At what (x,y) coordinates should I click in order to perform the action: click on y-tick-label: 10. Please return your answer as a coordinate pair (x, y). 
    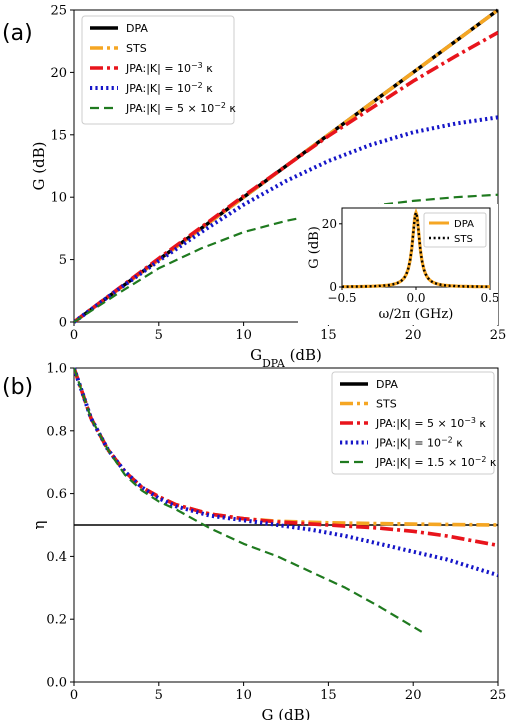
    Looking at the image, I should click on (58, 198).